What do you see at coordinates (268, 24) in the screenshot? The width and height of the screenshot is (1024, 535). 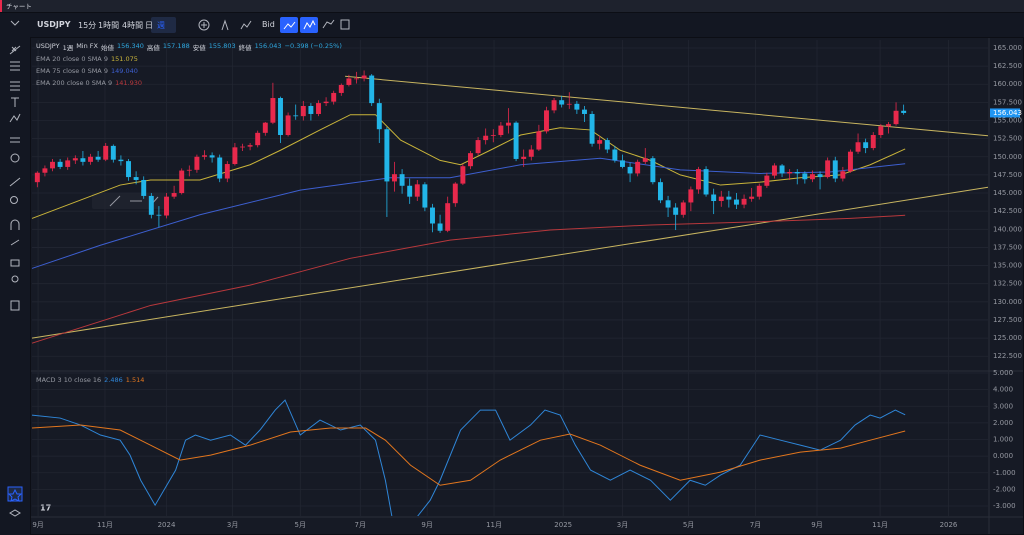 I see `price-side: Bid` at bounding box center [268, 24].